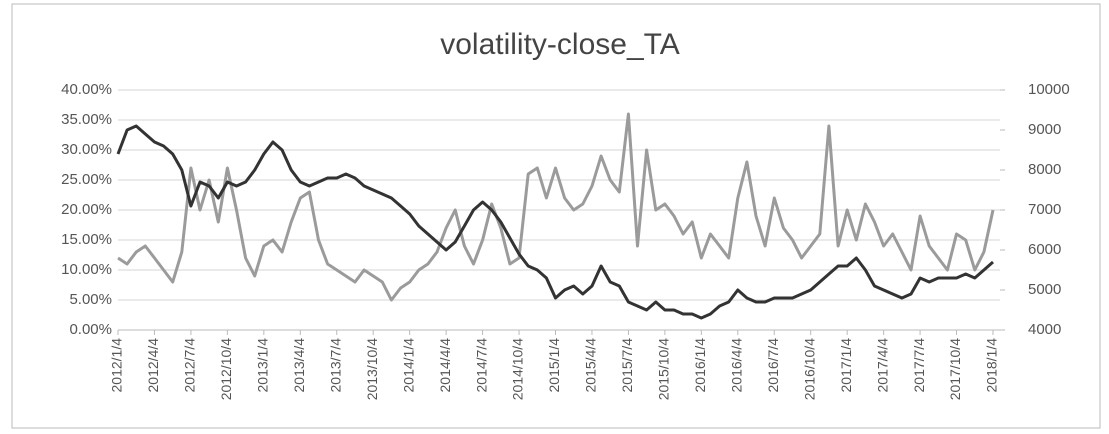  Describe the element at coordinates (919, 365) in the screenshot. I see `x-tick-label: 2017/7/4` at that location.